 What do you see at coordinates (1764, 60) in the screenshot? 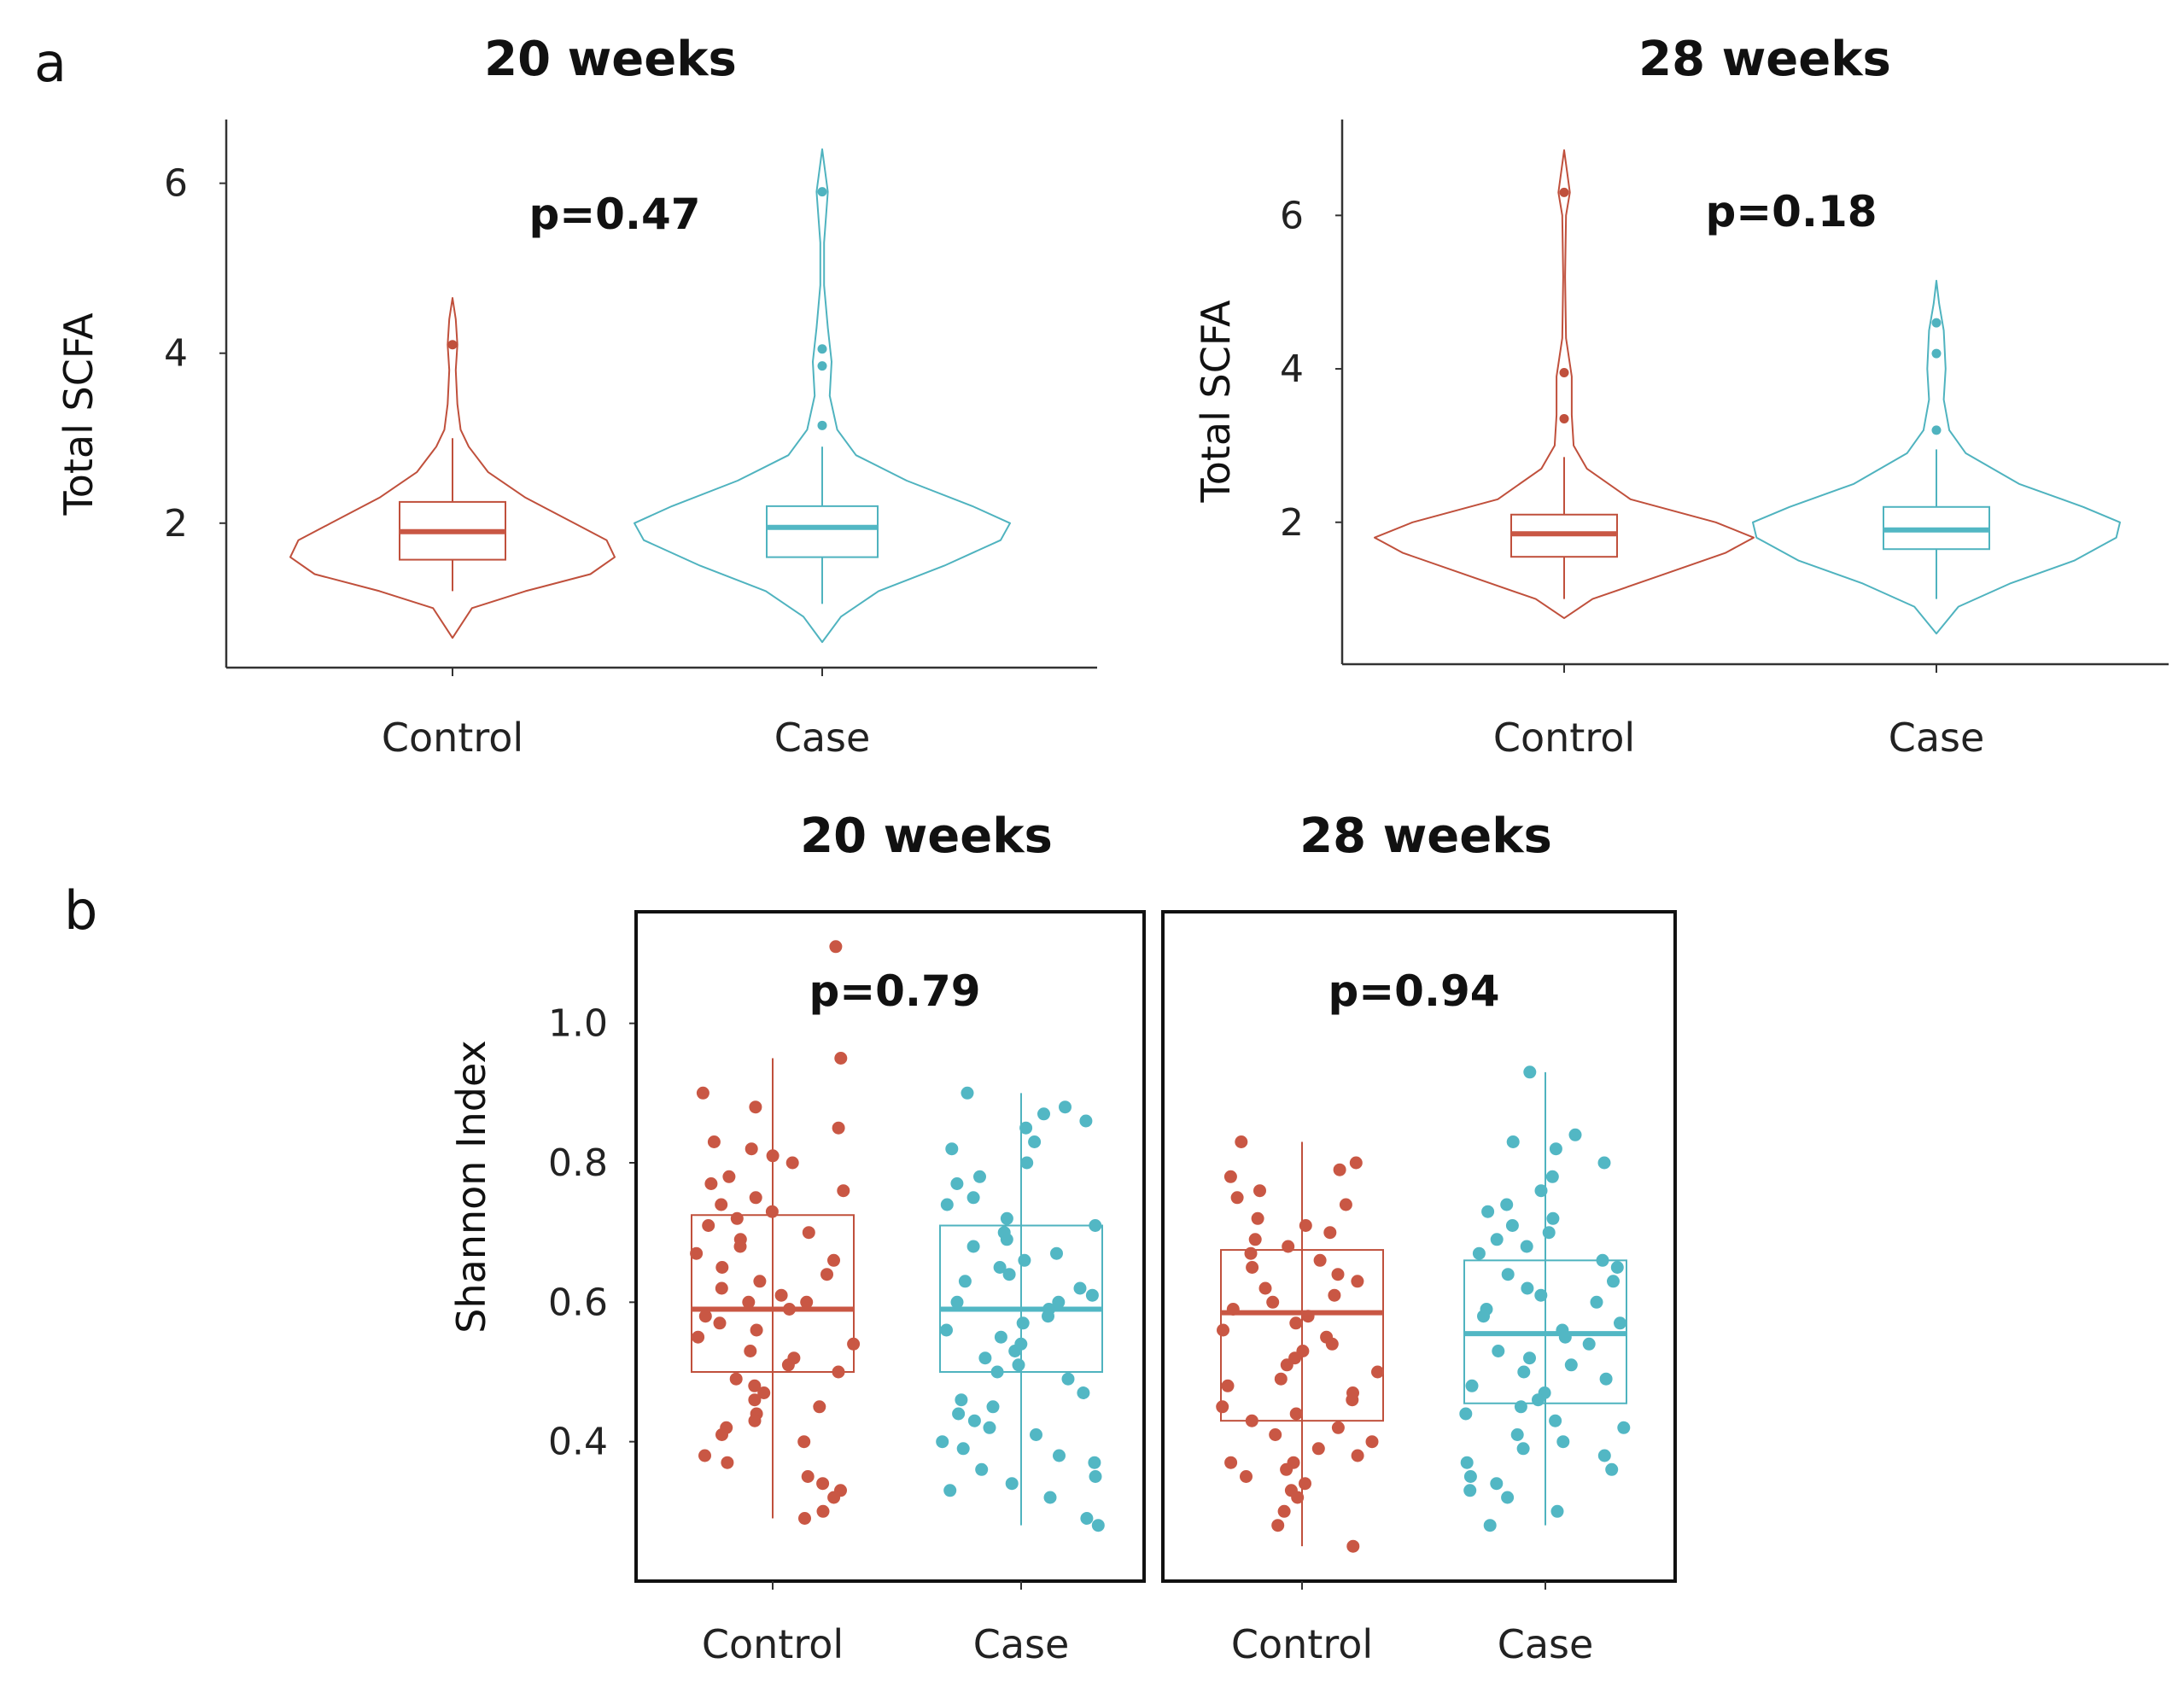
I see `chart-title: 28 weeks` at bounding box center [1764, 60].